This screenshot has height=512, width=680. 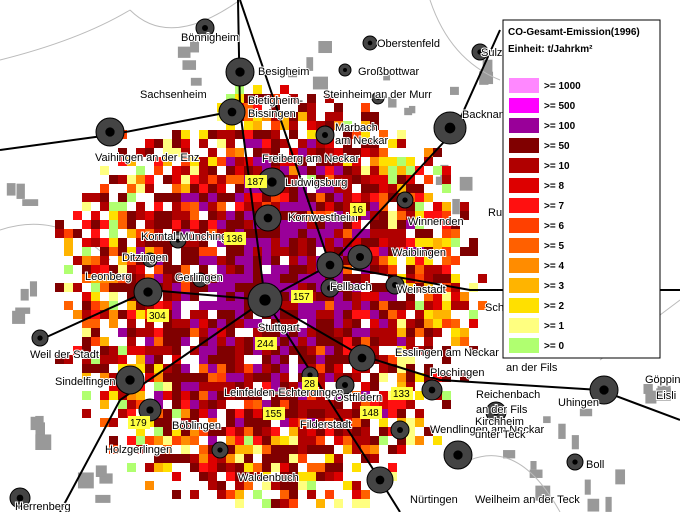 What do you see at coordinates (554, 186) in the screenshot?
I see `legend-label: >= 8` at bounding box center [554, 186].